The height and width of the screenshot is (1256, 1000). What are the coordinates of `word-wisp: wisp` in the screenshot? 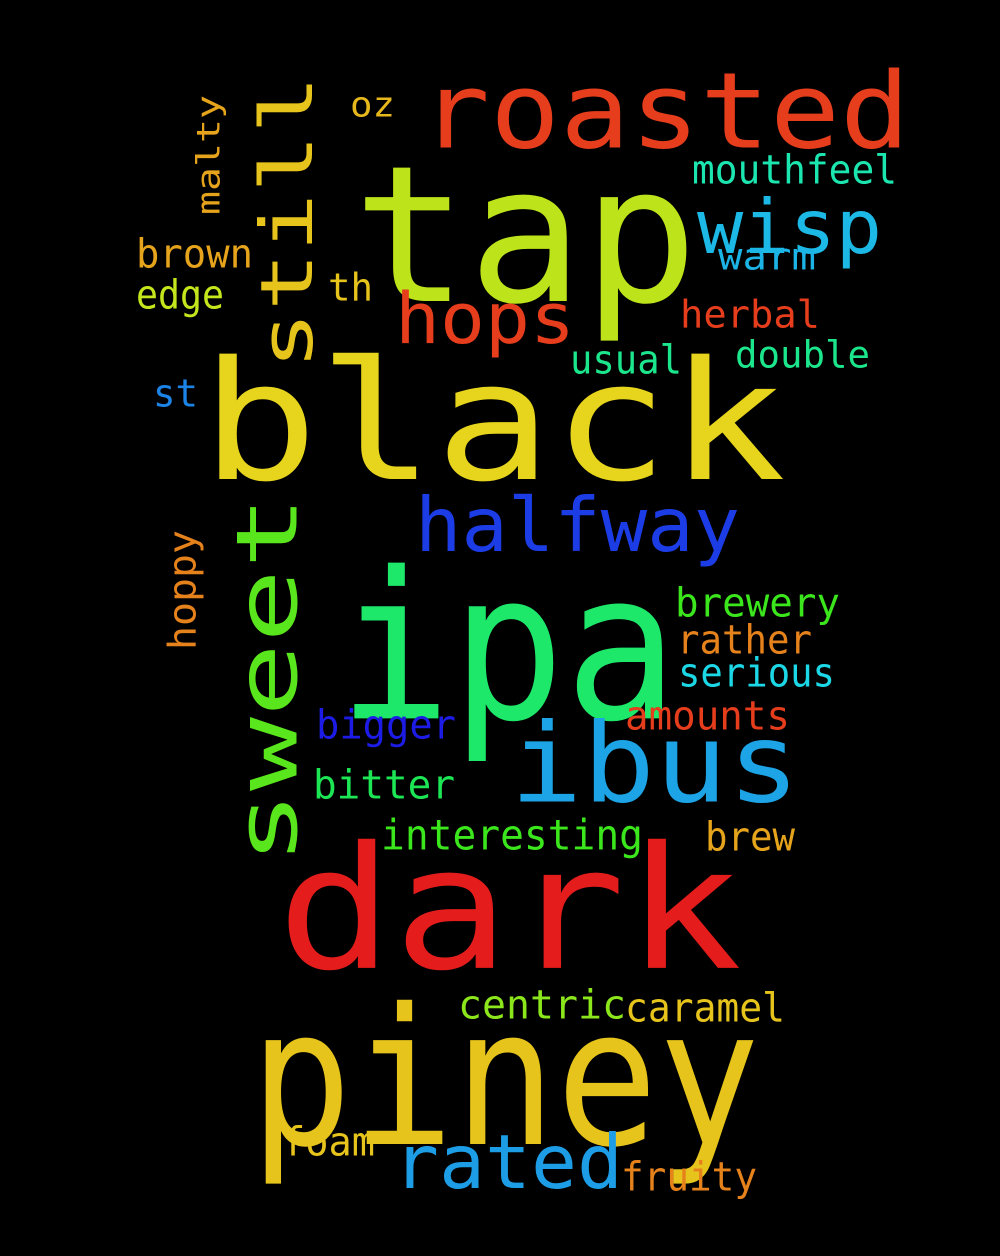 It's located at (789, 227).